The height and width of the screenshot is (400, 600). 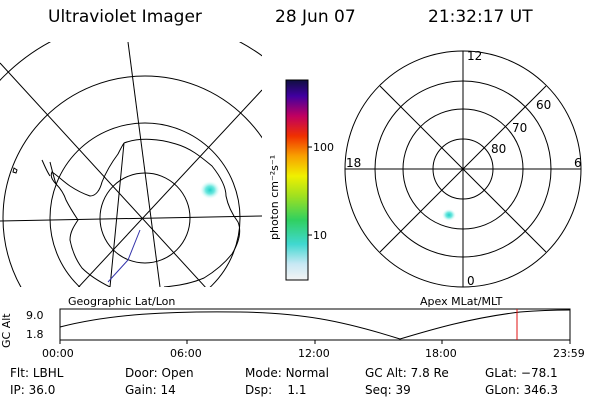 What do you see at coordinates (543, 105) in the screenshot?
I see `mlat-label-60: 60` at bounding box center [543, 105].